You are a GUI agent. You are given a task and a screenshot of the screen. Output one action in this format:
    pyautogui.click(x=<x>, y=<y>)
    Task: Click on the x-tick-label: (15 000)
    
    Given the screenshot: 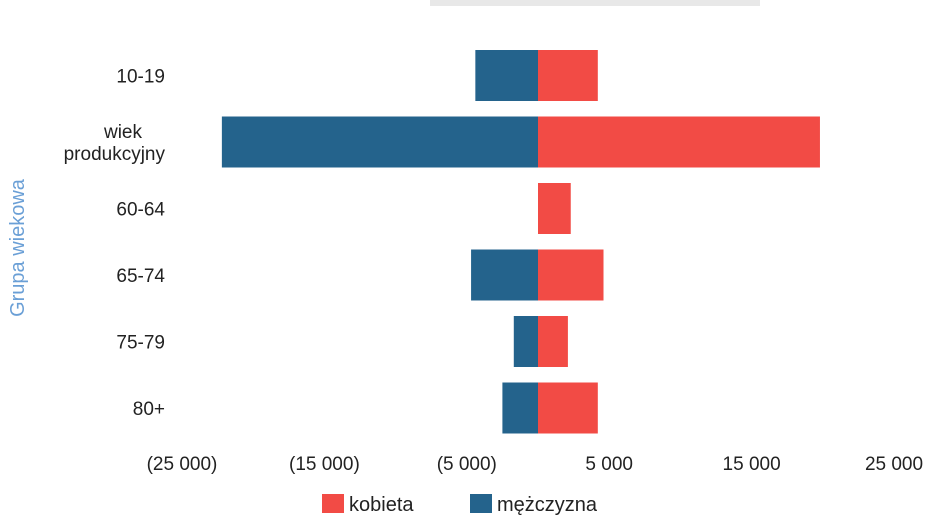 What is the action you would take?
    pyautogui.click(x=324, y=464)
    